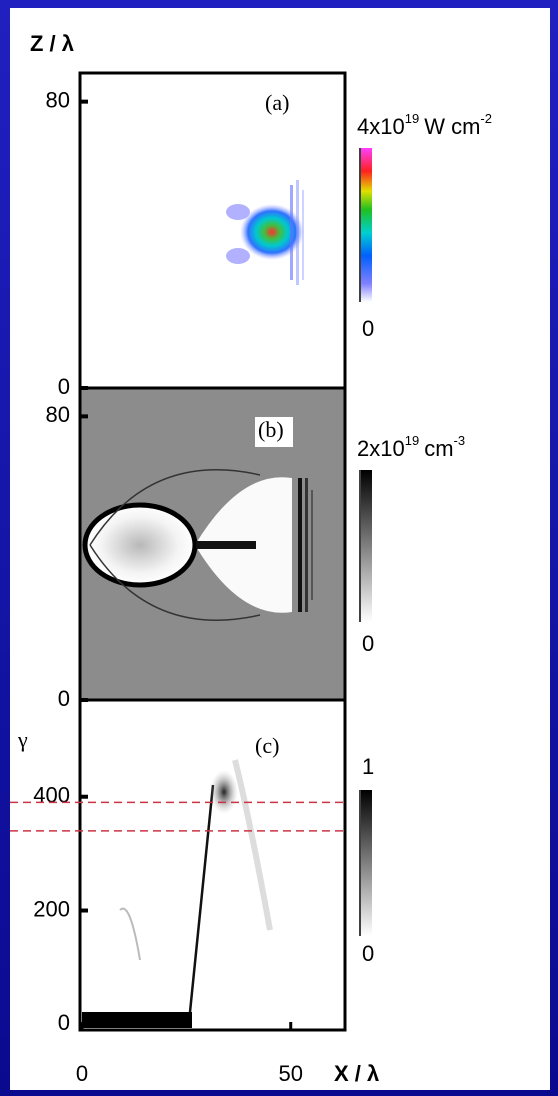  Describe the element at coordinates (52, 43) in the screenshot. I see `y-axis-label: Z / λ` at that location.